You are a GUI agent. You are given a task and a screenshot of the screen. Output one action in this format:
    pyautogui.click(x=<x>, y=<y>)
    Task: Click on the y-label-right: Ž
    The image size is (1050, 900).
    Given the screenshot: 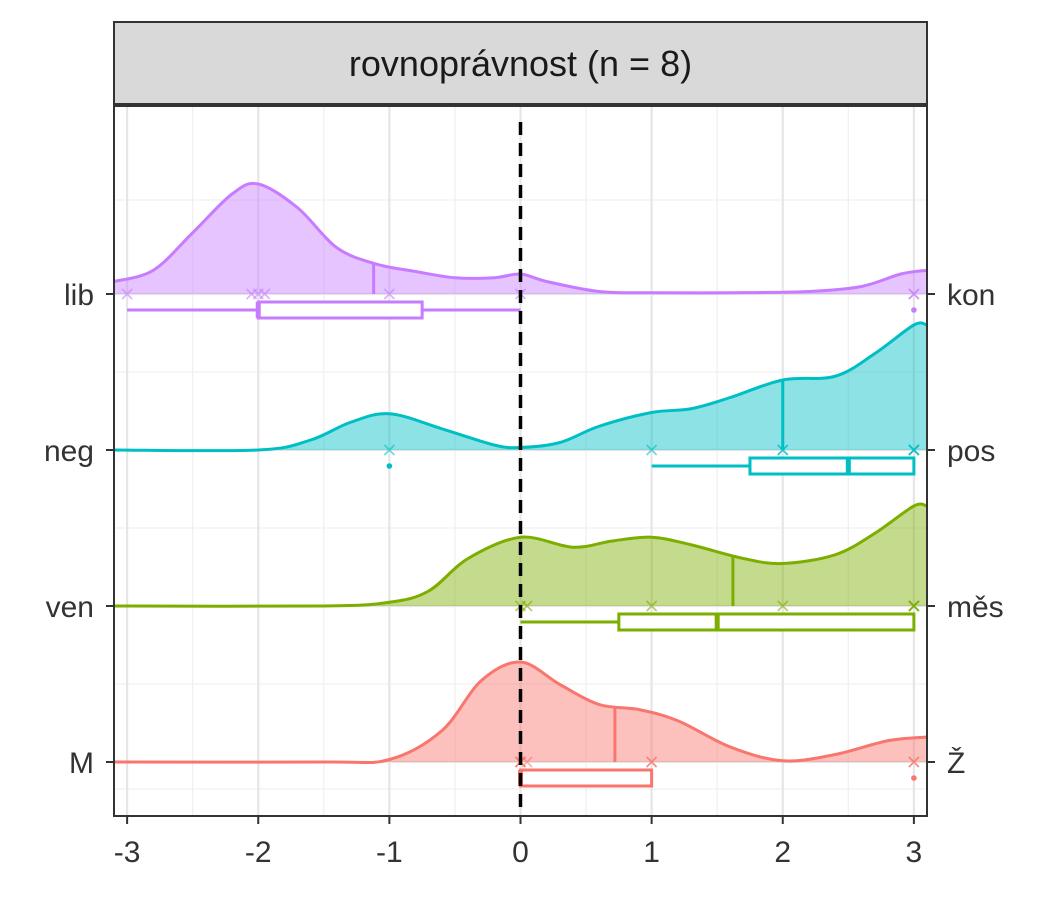 What is the action you would take?
    pyautogui.click(x=956, y=763)
    